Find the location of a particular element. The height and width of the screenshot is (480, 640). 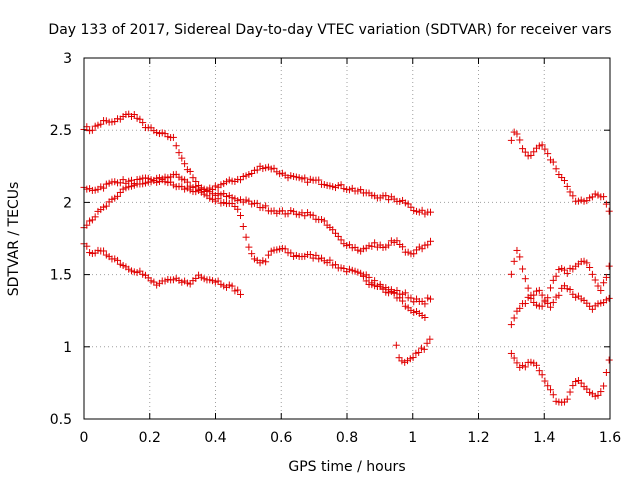

x-tick-label: 1.4 is located at coordinates (544, 438).